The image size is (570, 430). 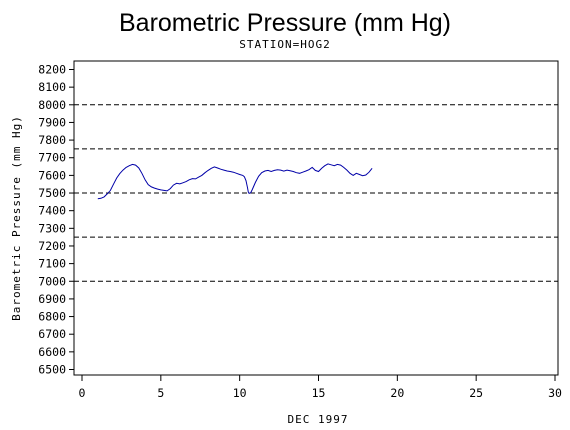 I want to click on y-tick-label: 6500, so click(x=52, y=370).